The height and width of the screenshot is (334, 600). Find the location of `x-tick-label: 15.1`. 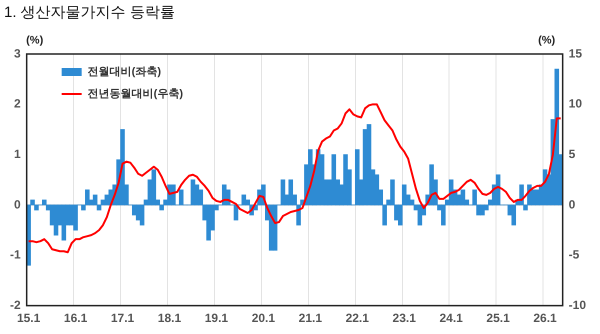

x-tick-label: 15.1 is located at coordinates (28, 318).